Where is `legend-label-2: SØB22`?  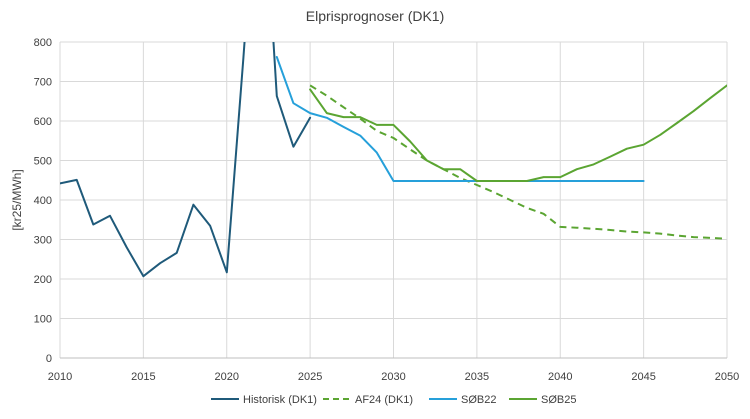
legend-label-2: SØB22 is located at coordinates (478, 400).